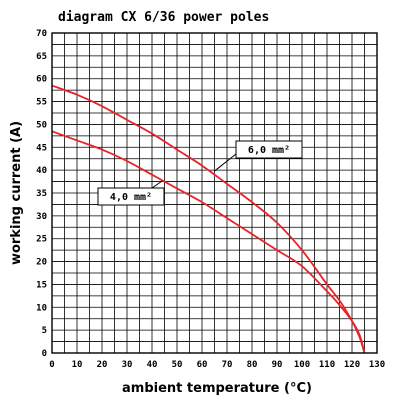  I want to click on x-tick-label: 100, so click(302, 365).